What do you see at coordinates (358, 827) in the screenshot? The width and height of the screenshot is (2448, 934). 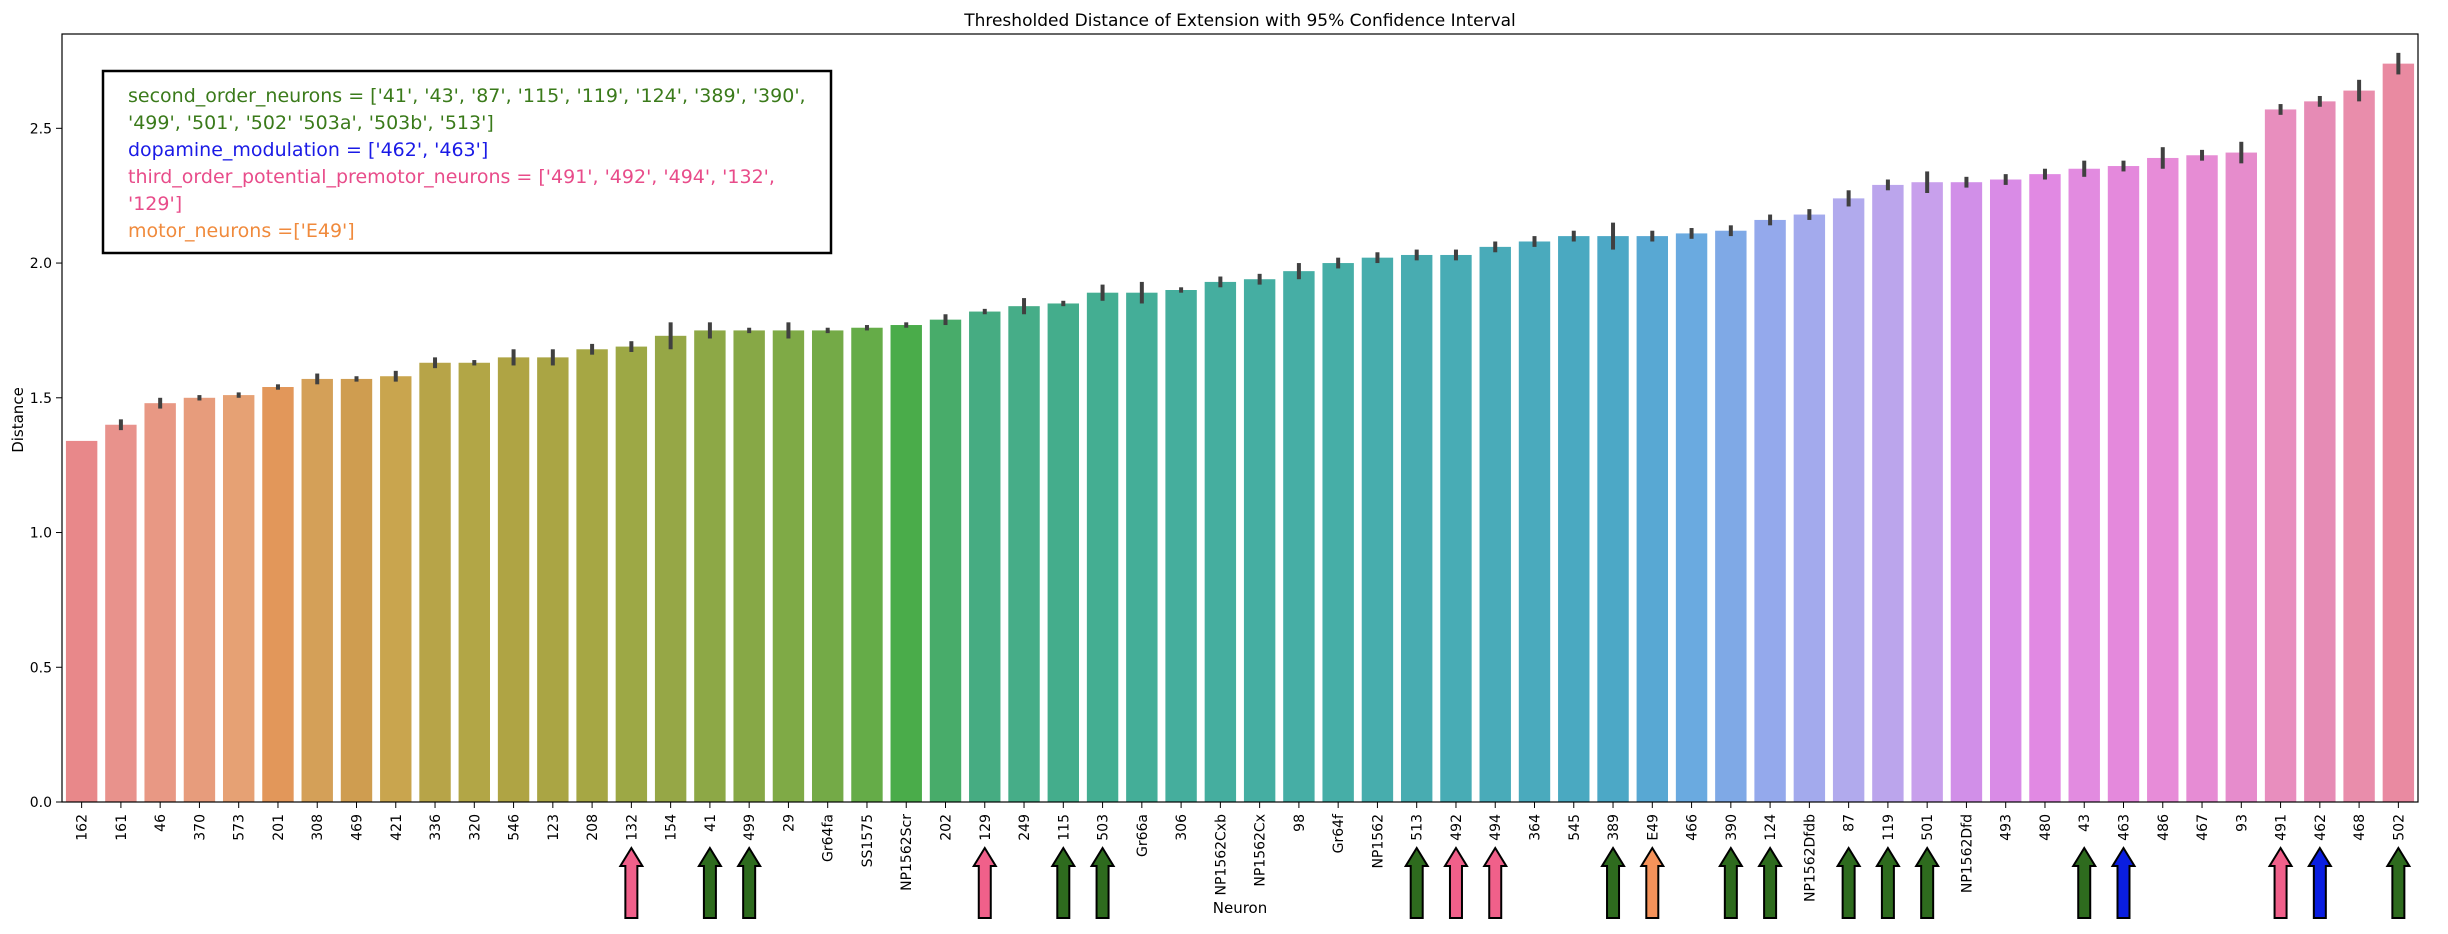 I see `x-tick-label: 469` at bounding box center [358, 827].